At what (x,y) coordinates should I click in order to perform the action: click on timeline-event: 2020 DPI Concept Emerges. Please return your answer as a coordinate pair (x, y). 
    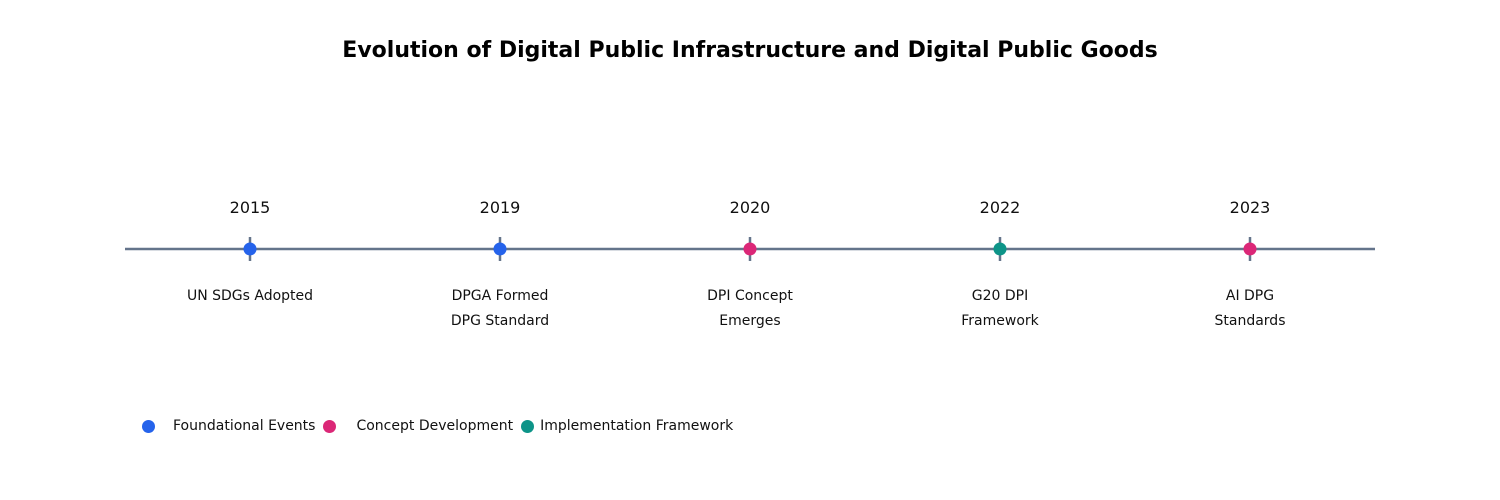
    Looking at the image, I should click on (750, 263).